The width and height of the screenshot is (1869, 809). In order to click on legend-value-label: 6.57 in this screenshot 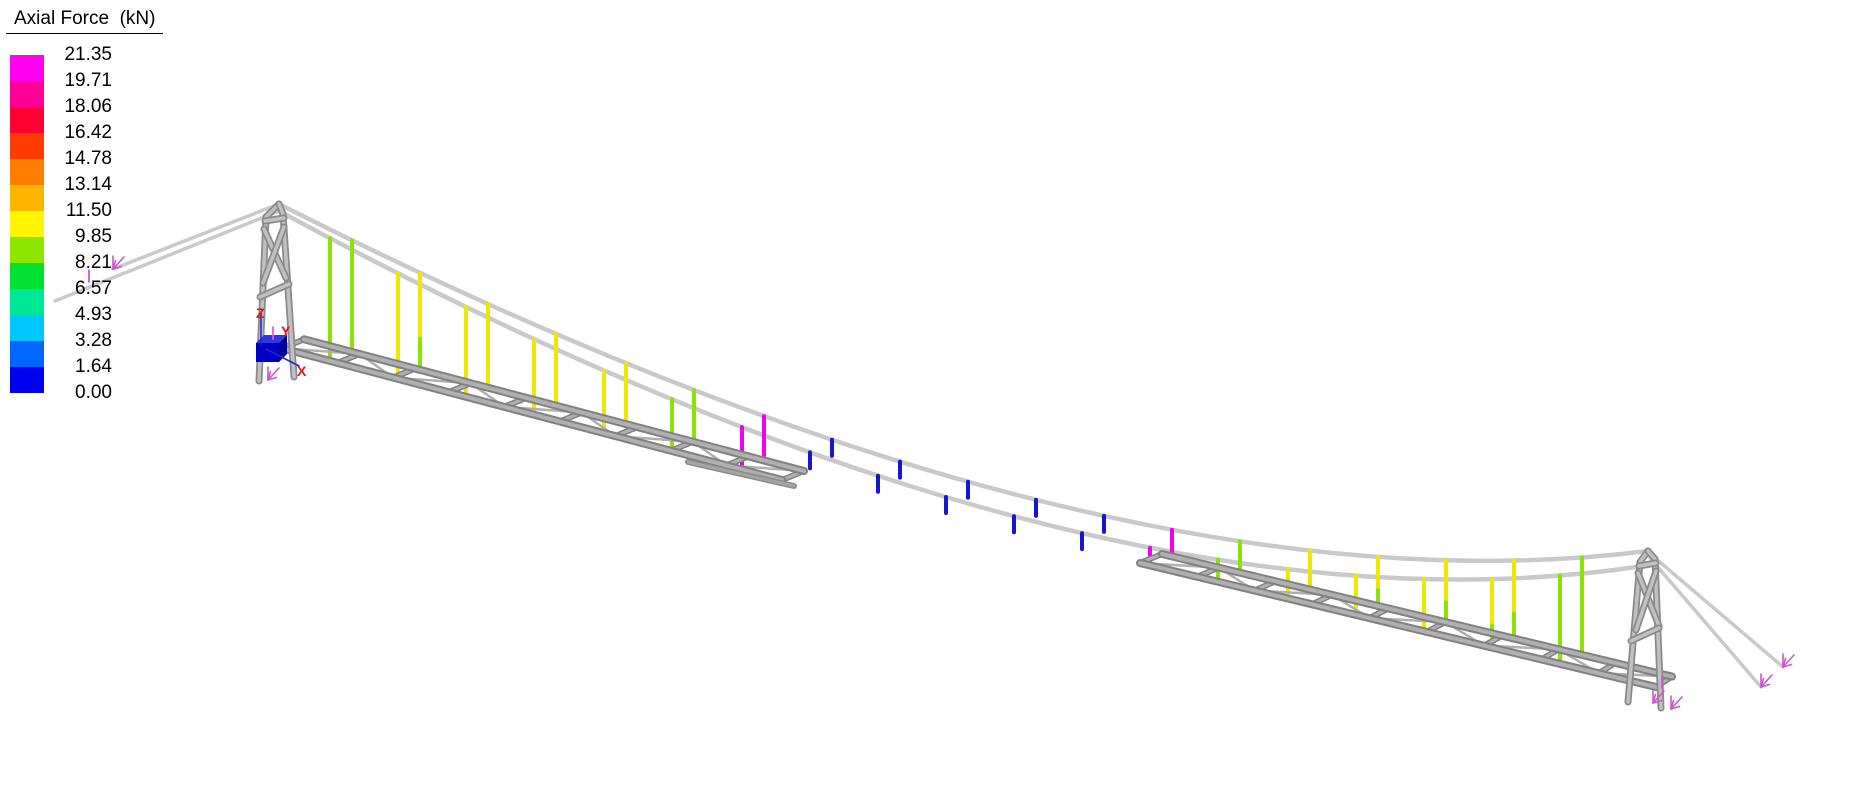, I will do `click(93, 288)`.